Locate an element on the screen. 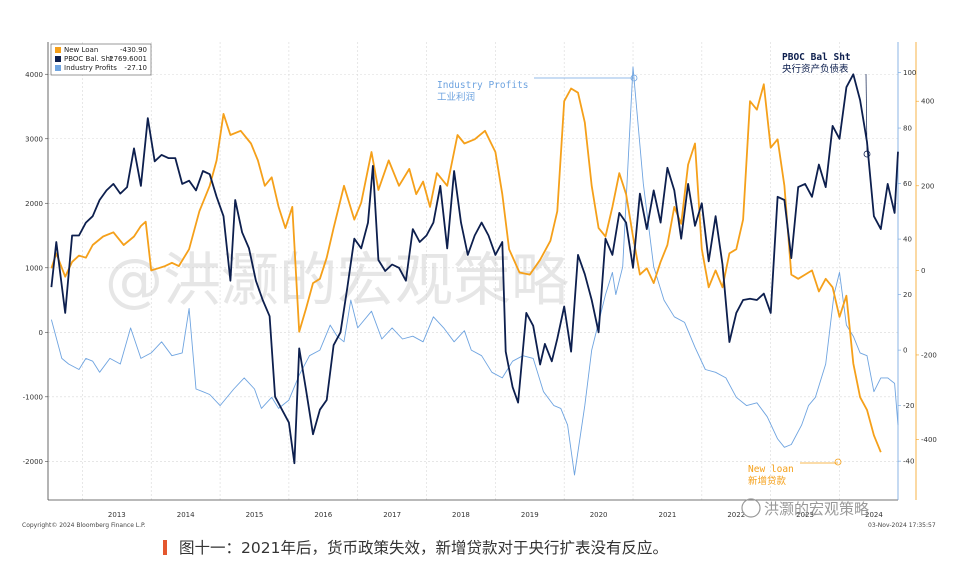 The image size is (955, 575). legend-name: PBOC Bal. Sht is located at coordinates (88, 59).